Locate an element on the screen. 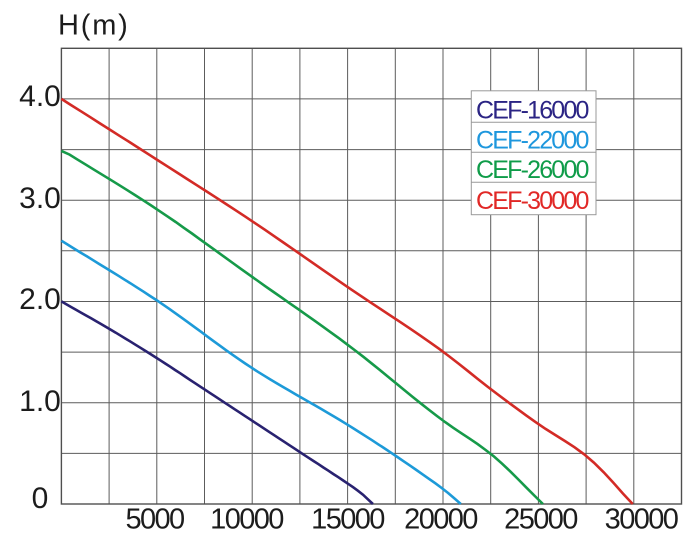 The width and height of the screenshot is (700, 557). svg-text: 0 is located at coordinates (40, 498).